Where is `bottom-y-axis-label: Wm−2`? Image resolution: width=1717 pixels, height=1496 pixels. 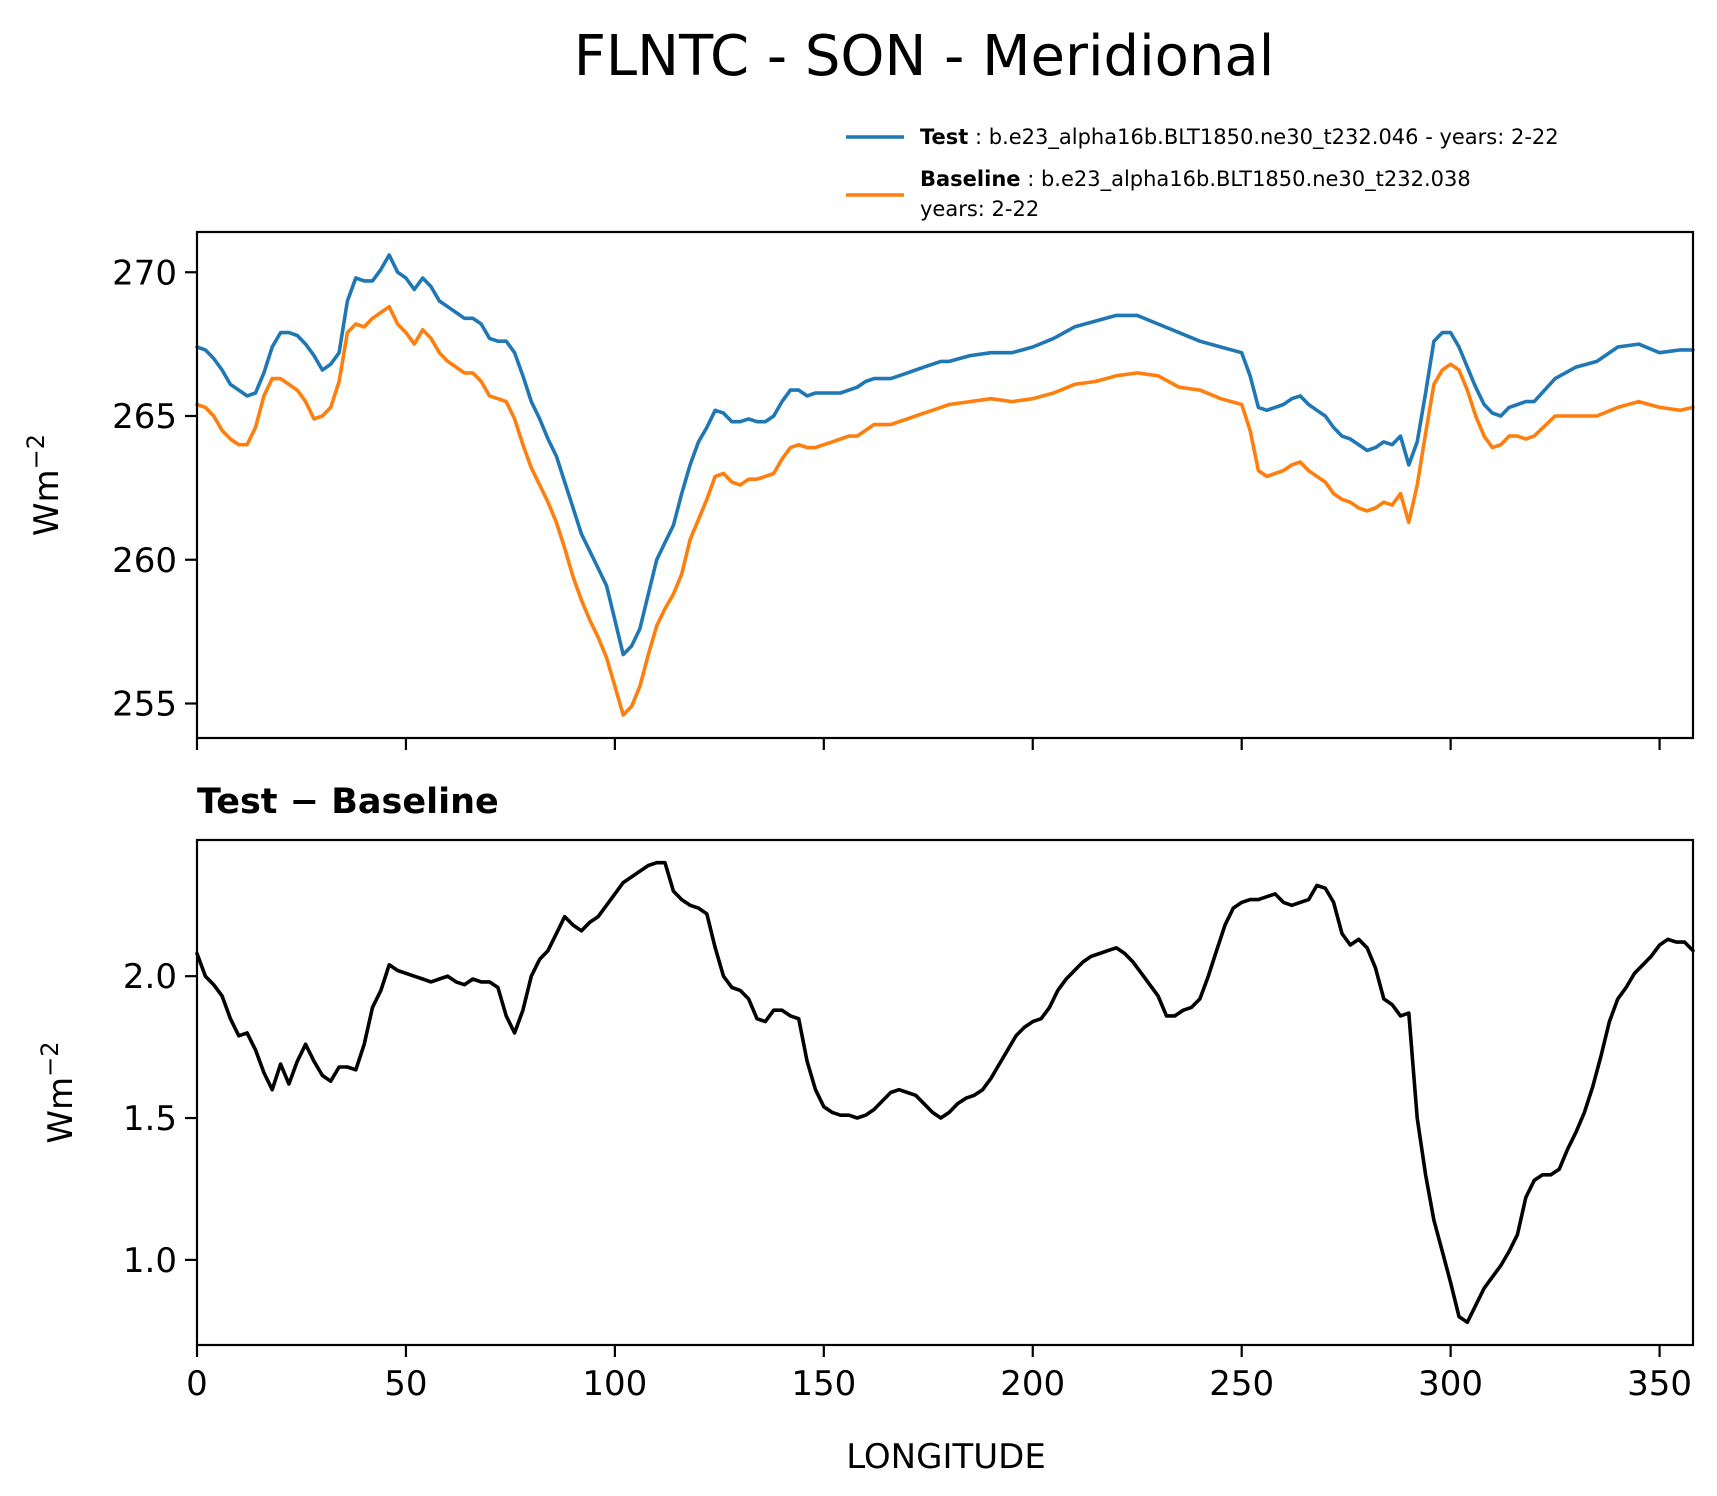
bottom-y-axis-label: Wm−2 is located at coordinates (58, 1092).